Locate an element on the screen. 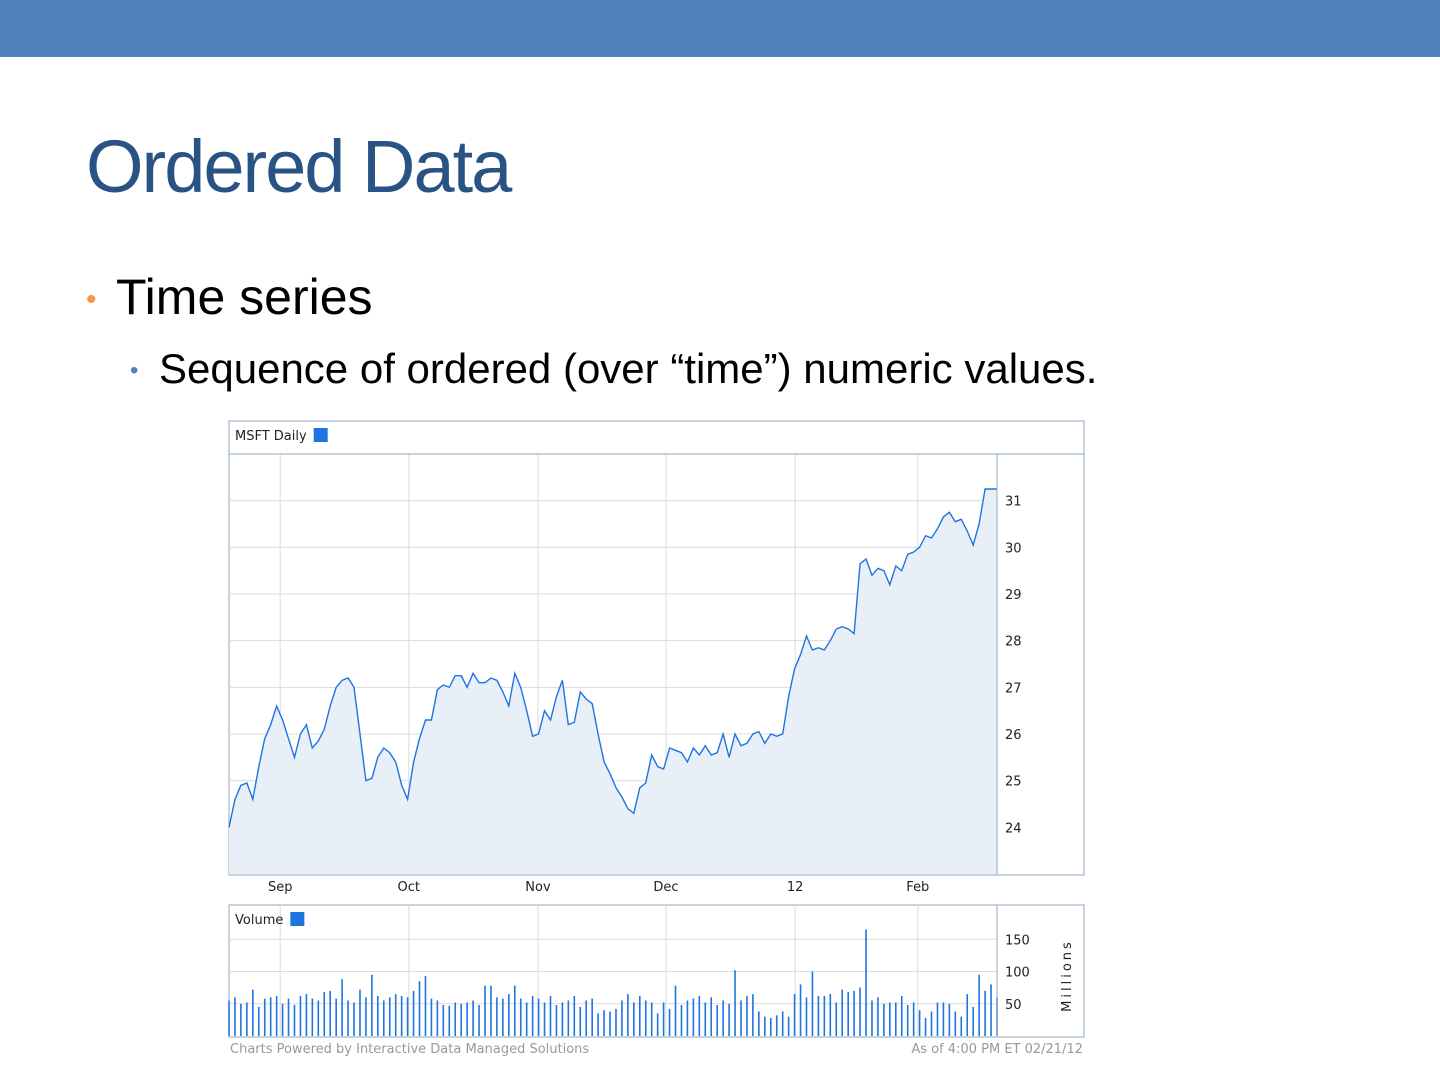  x-tick-label: Nov is located at coordinates (538, 887).